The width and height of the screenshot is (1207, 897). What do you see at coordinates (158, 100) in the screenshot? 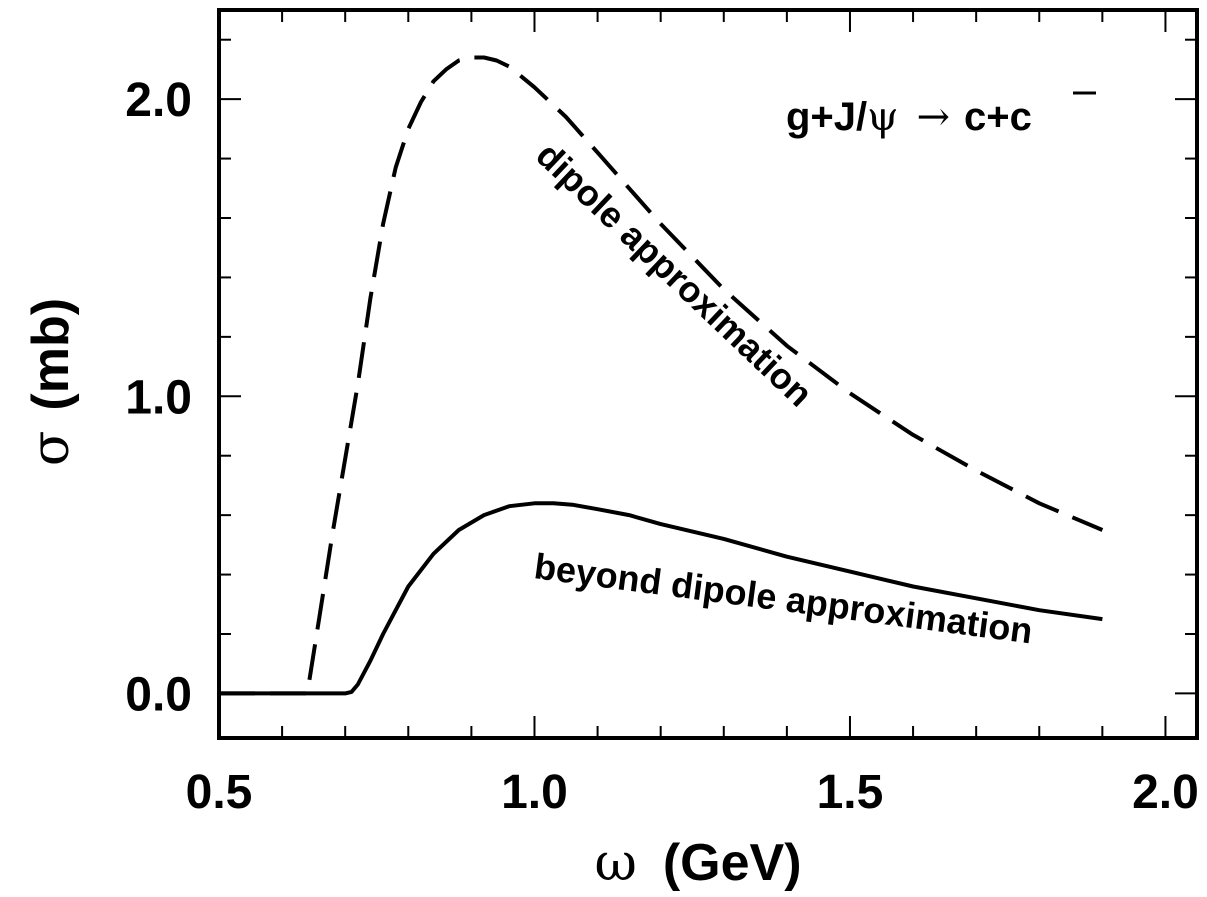
I see `y-tick-label: 2.0` at bounding box center [158, 100].